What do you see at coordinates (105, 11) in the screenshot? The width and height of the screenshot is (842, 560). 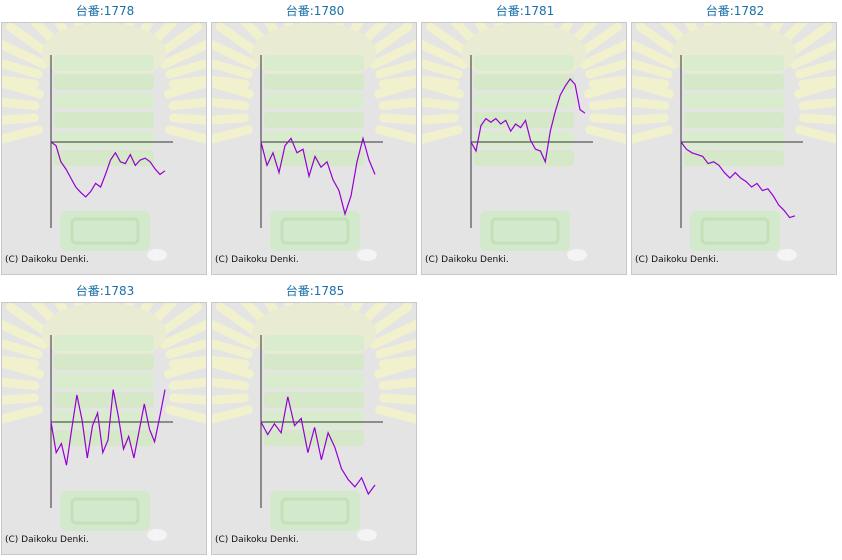 I see `machine-number-link: 台番:1778` at bounding box center [105, 11].